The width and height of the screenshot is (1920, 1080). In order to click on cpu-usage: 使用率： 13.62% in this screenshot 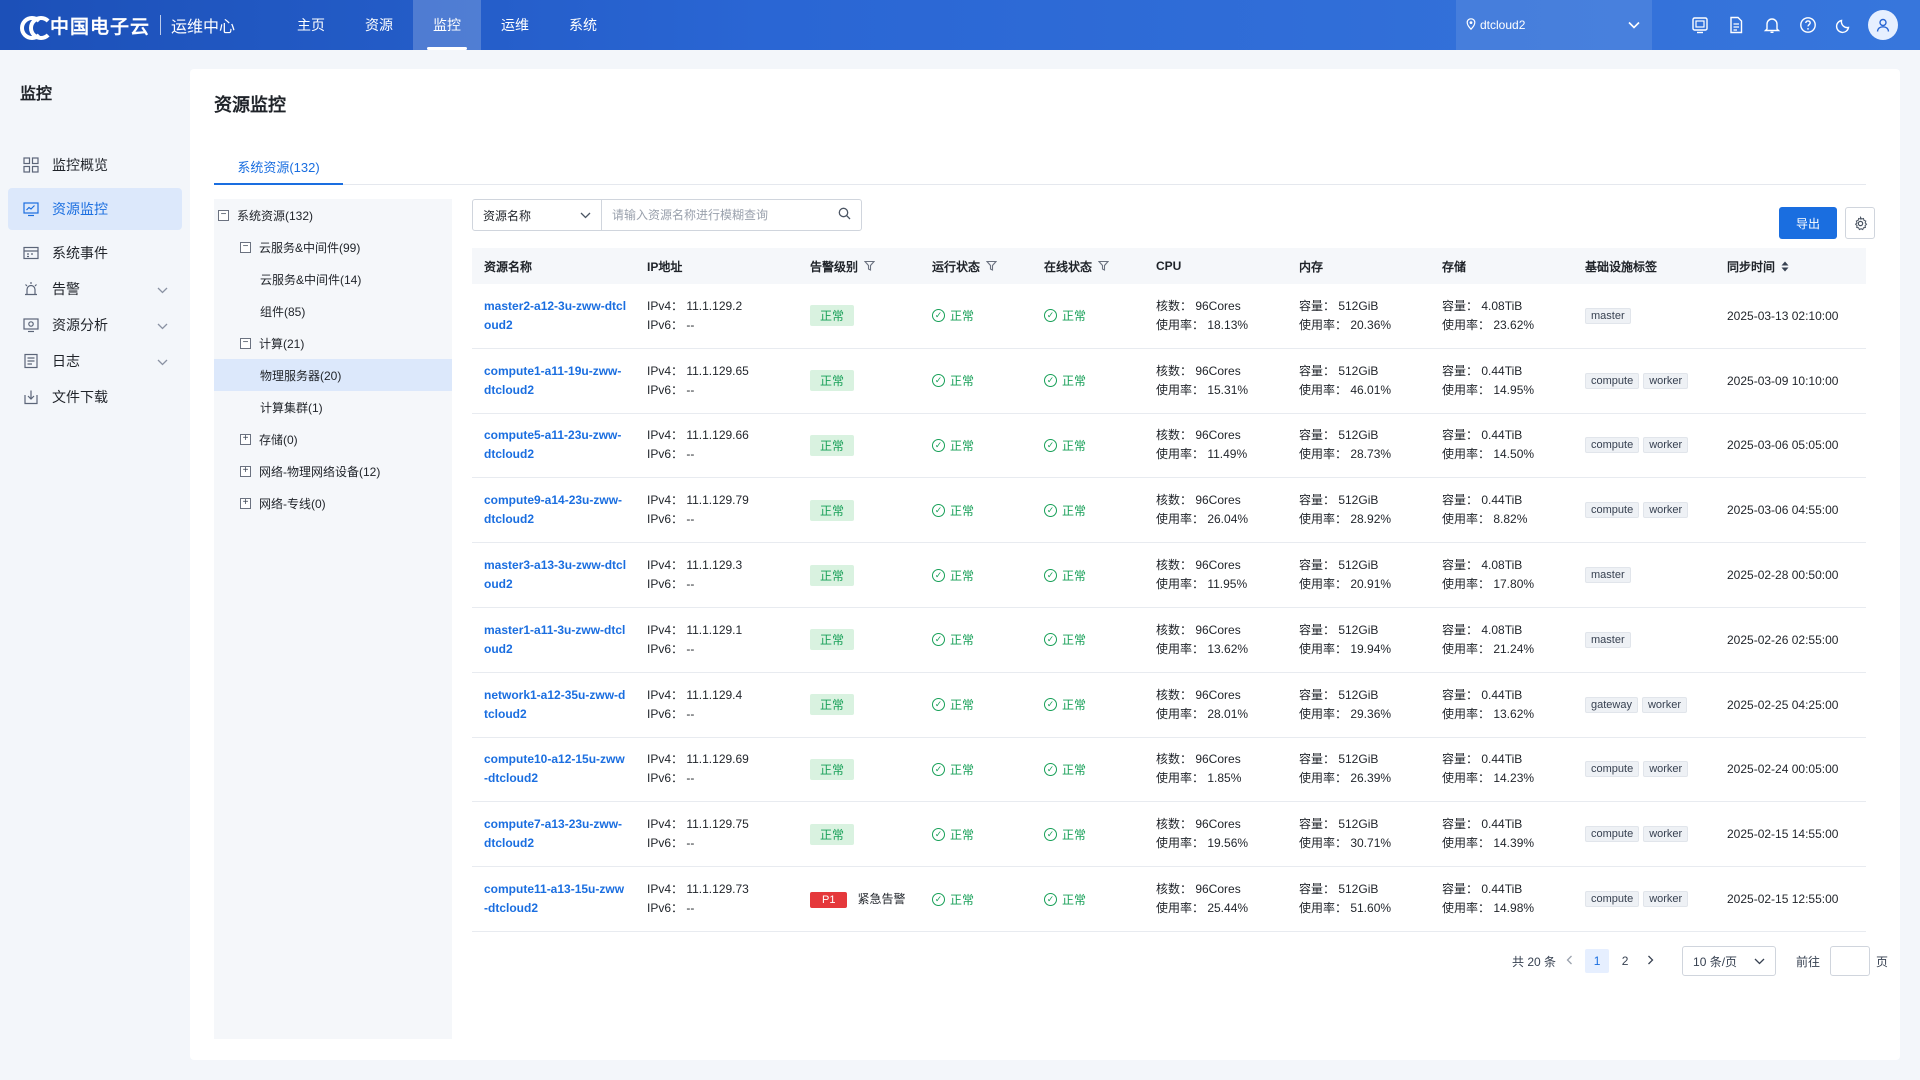, I will do `click(1202, 648)`.